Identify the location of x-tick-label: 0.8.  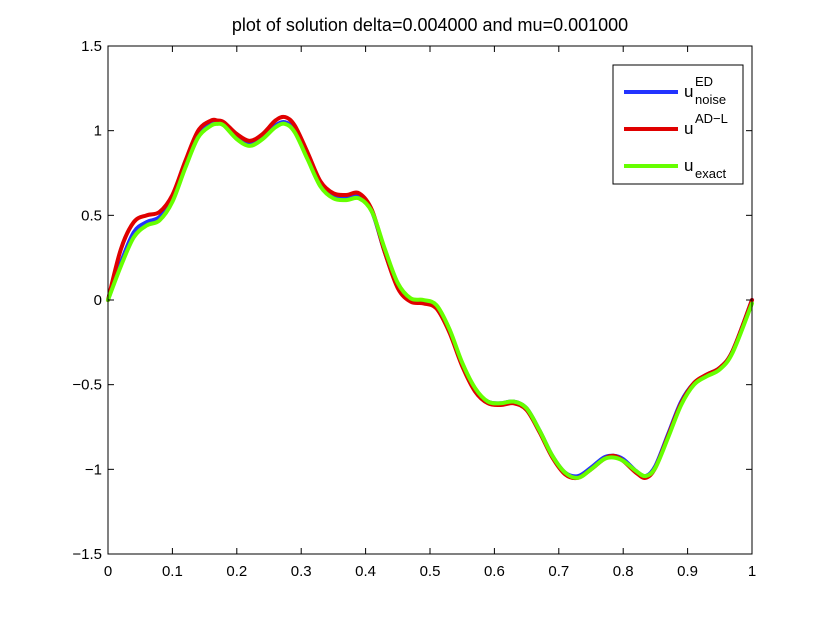
(623, 571).